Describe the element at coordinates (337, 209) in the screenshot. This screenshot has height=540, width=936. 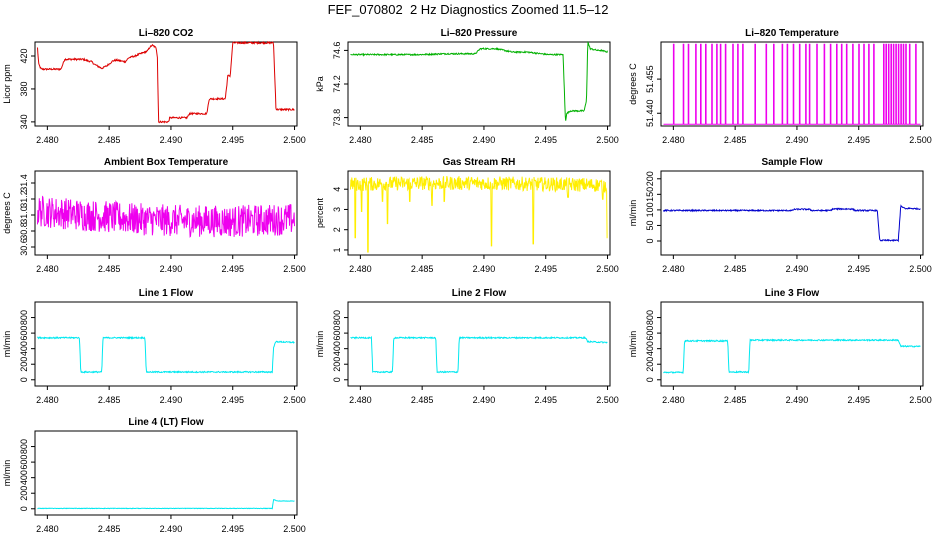
I see `y-tick-label: 3` at that location.